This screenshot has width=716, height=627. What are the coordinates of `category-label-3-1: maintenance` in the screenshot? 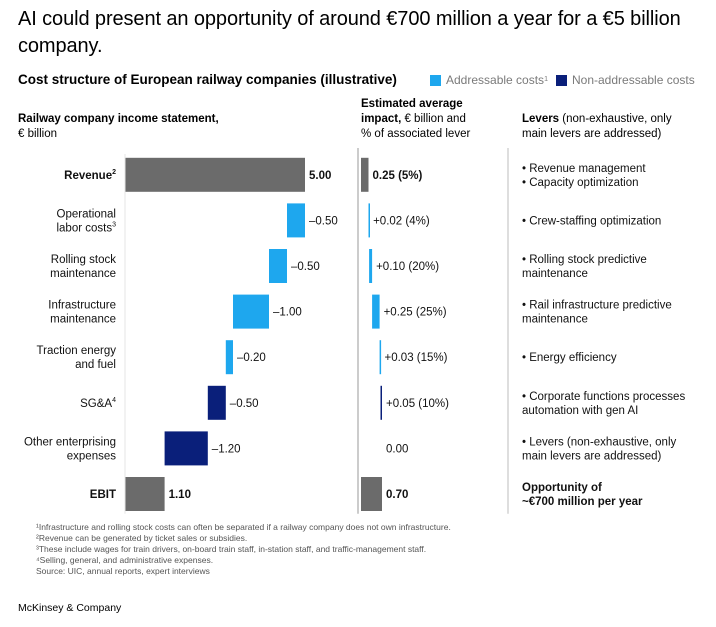 It's located at (83, 320).